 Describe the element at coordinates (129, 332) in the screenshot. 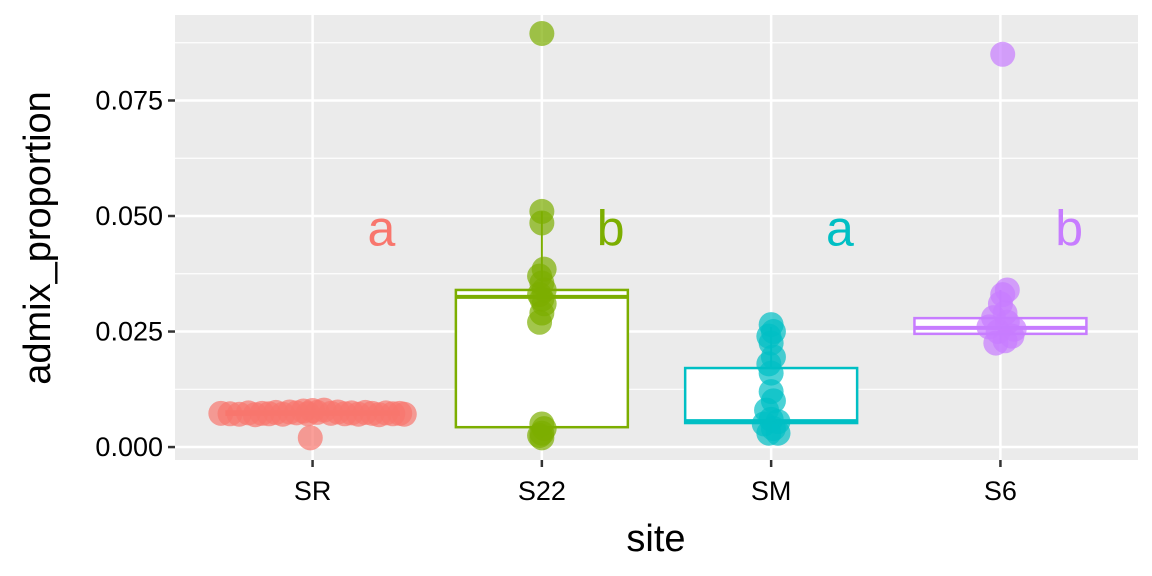

I see `y-tick-label: 0.025` at that location.